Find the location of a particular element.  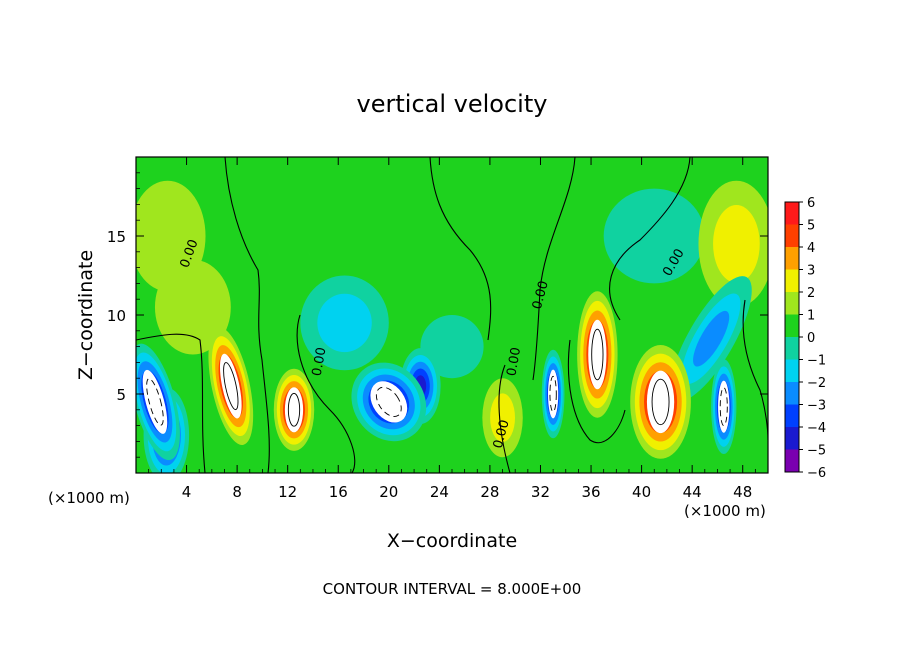

y-tick-label: 10 is located at coordinates (116, 316).